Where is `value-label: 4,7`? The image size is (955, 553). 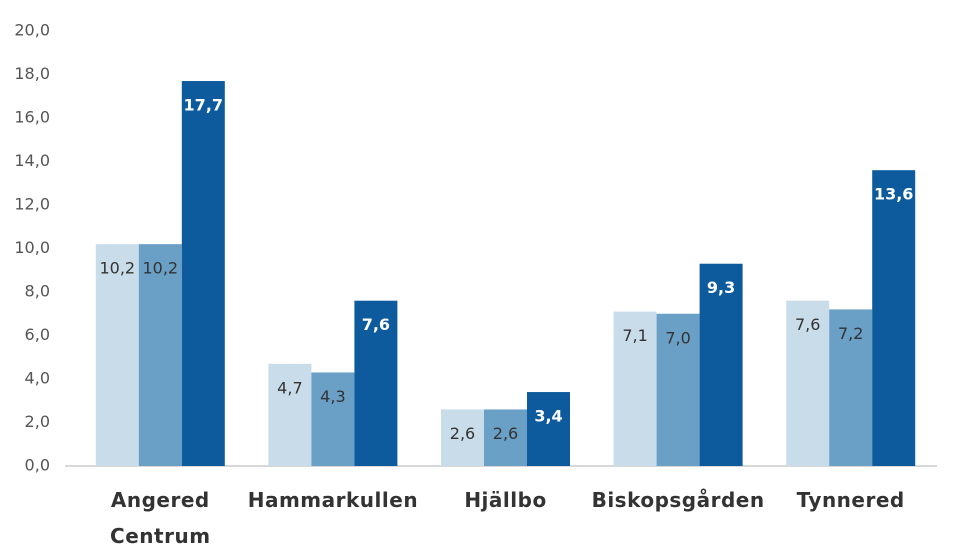 value-label: 4,7 is located at coordinates (289, 387).